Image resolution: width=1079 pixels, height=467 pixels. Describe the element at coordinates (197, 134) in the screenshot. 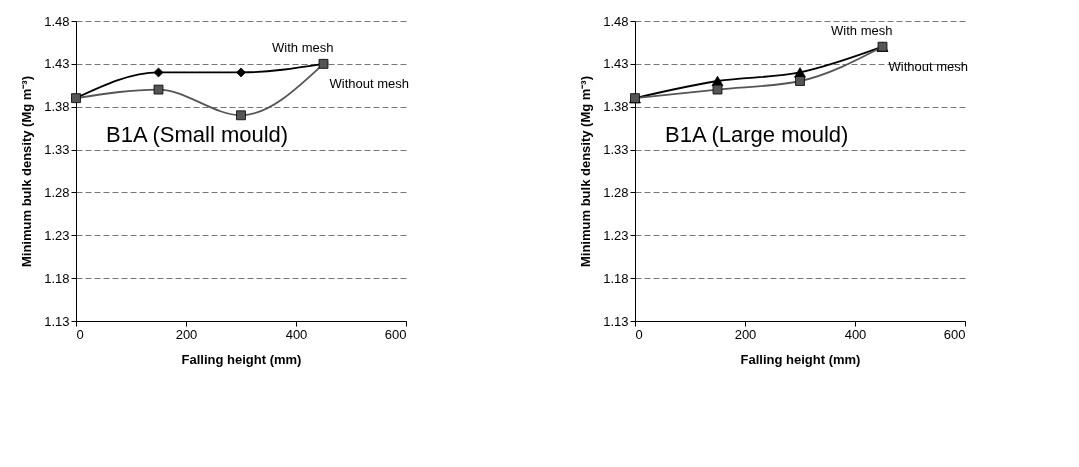

I see `annotation: B1A (Small mould)` at that location.